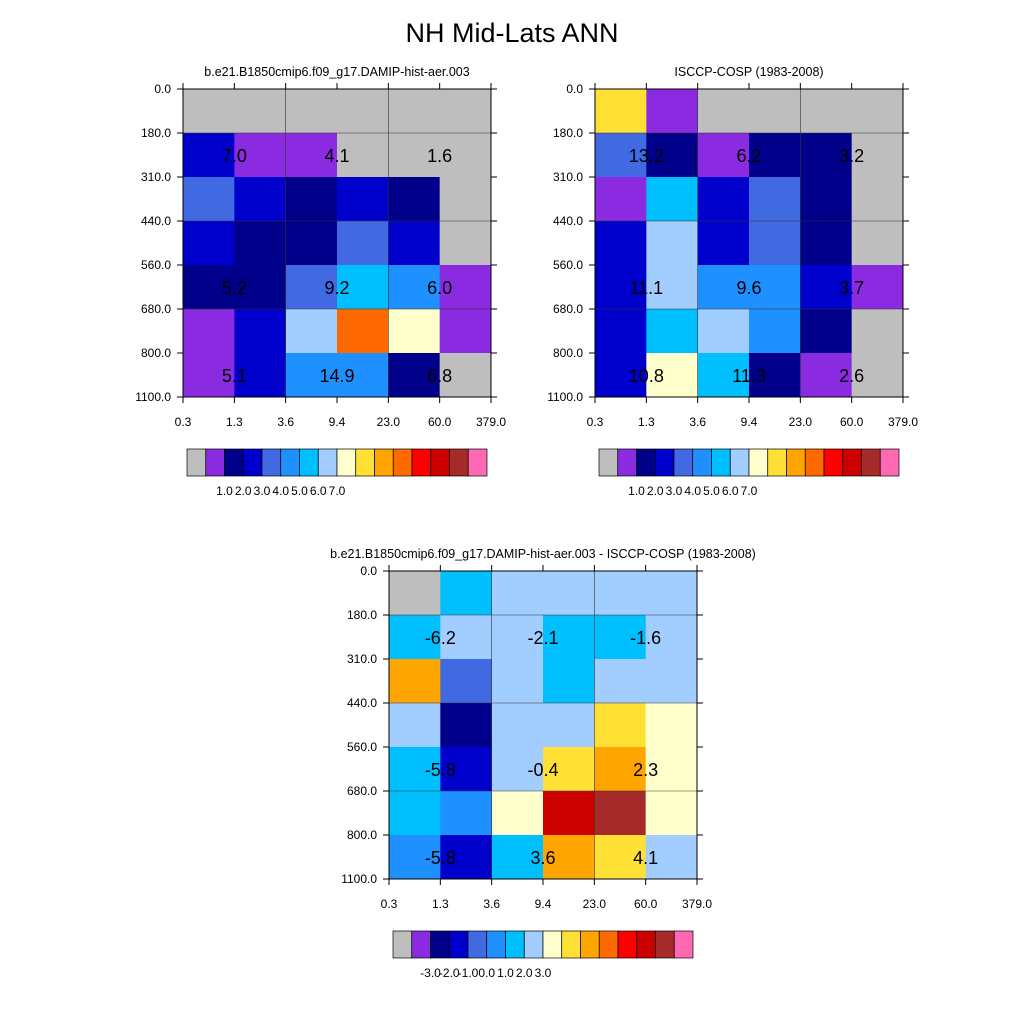 This screenshot has height=1024, width=1024. I want to click on y-tick-label: 0.0, so click(162, 89).